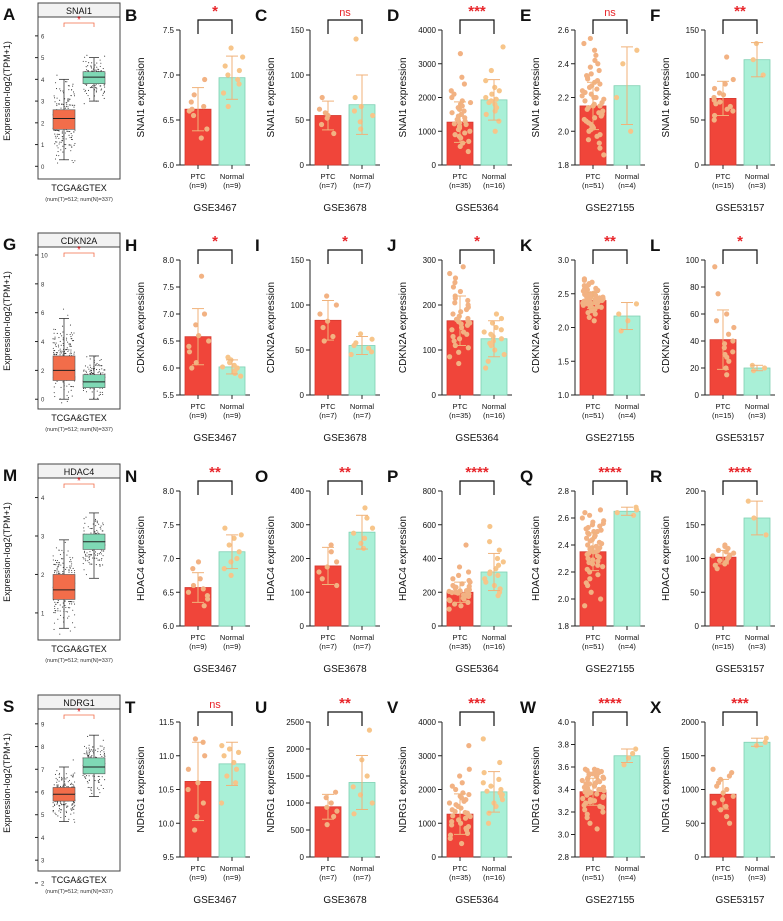 The image size is (783, 921). I want to click on y-axis-label: Expression-log2(TPM+1), so click(7, 552).